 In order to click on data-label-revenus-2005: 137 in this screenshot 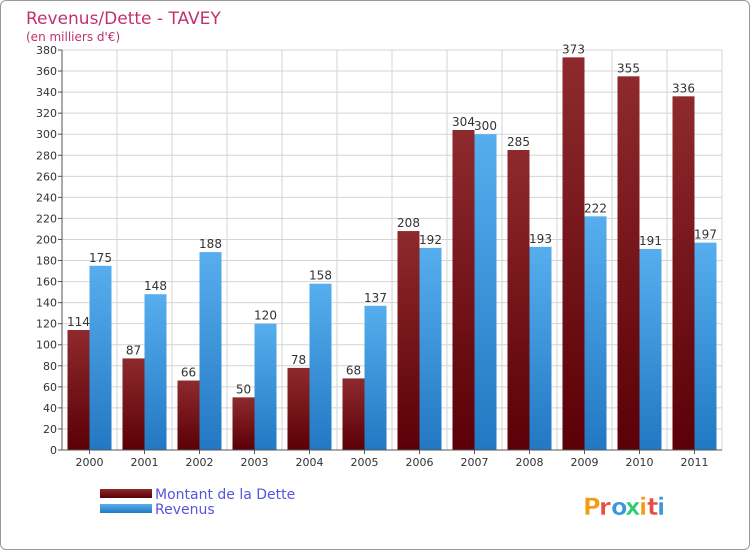, I will do `click(375, 298)`.